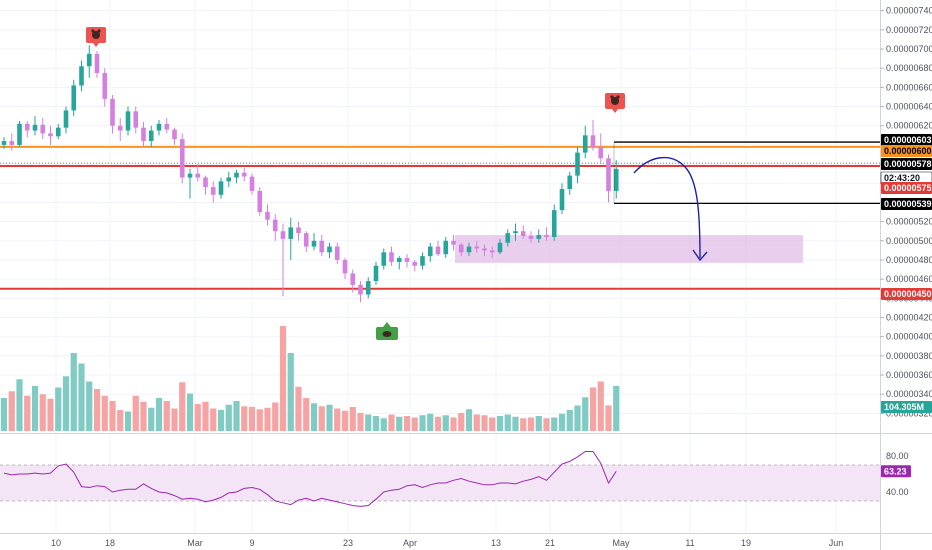  What do you see at coordinates (909, 49) in the screenshot?
I see `price-tick-label: 0.00000700` at bounding box center [909, 49].